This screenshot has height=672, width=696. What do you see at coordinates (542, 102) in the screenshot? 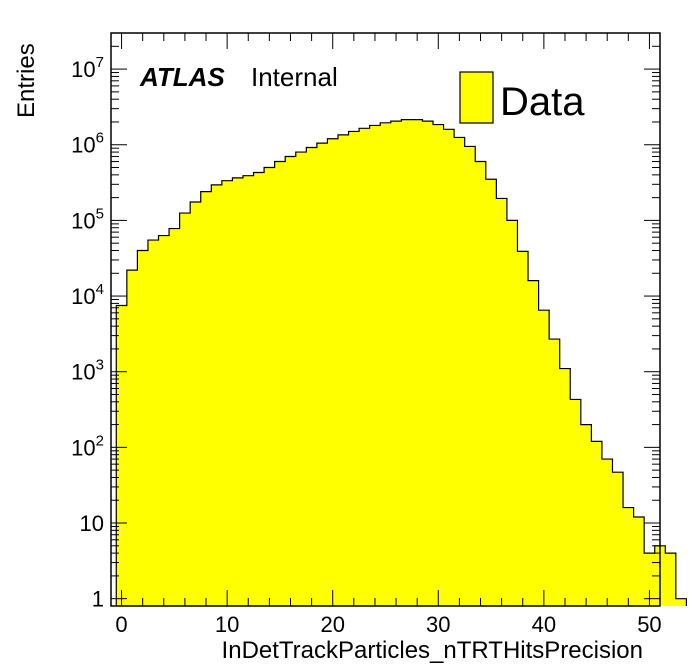
I see `legend-label: Data` at bounding box center [542, 102].